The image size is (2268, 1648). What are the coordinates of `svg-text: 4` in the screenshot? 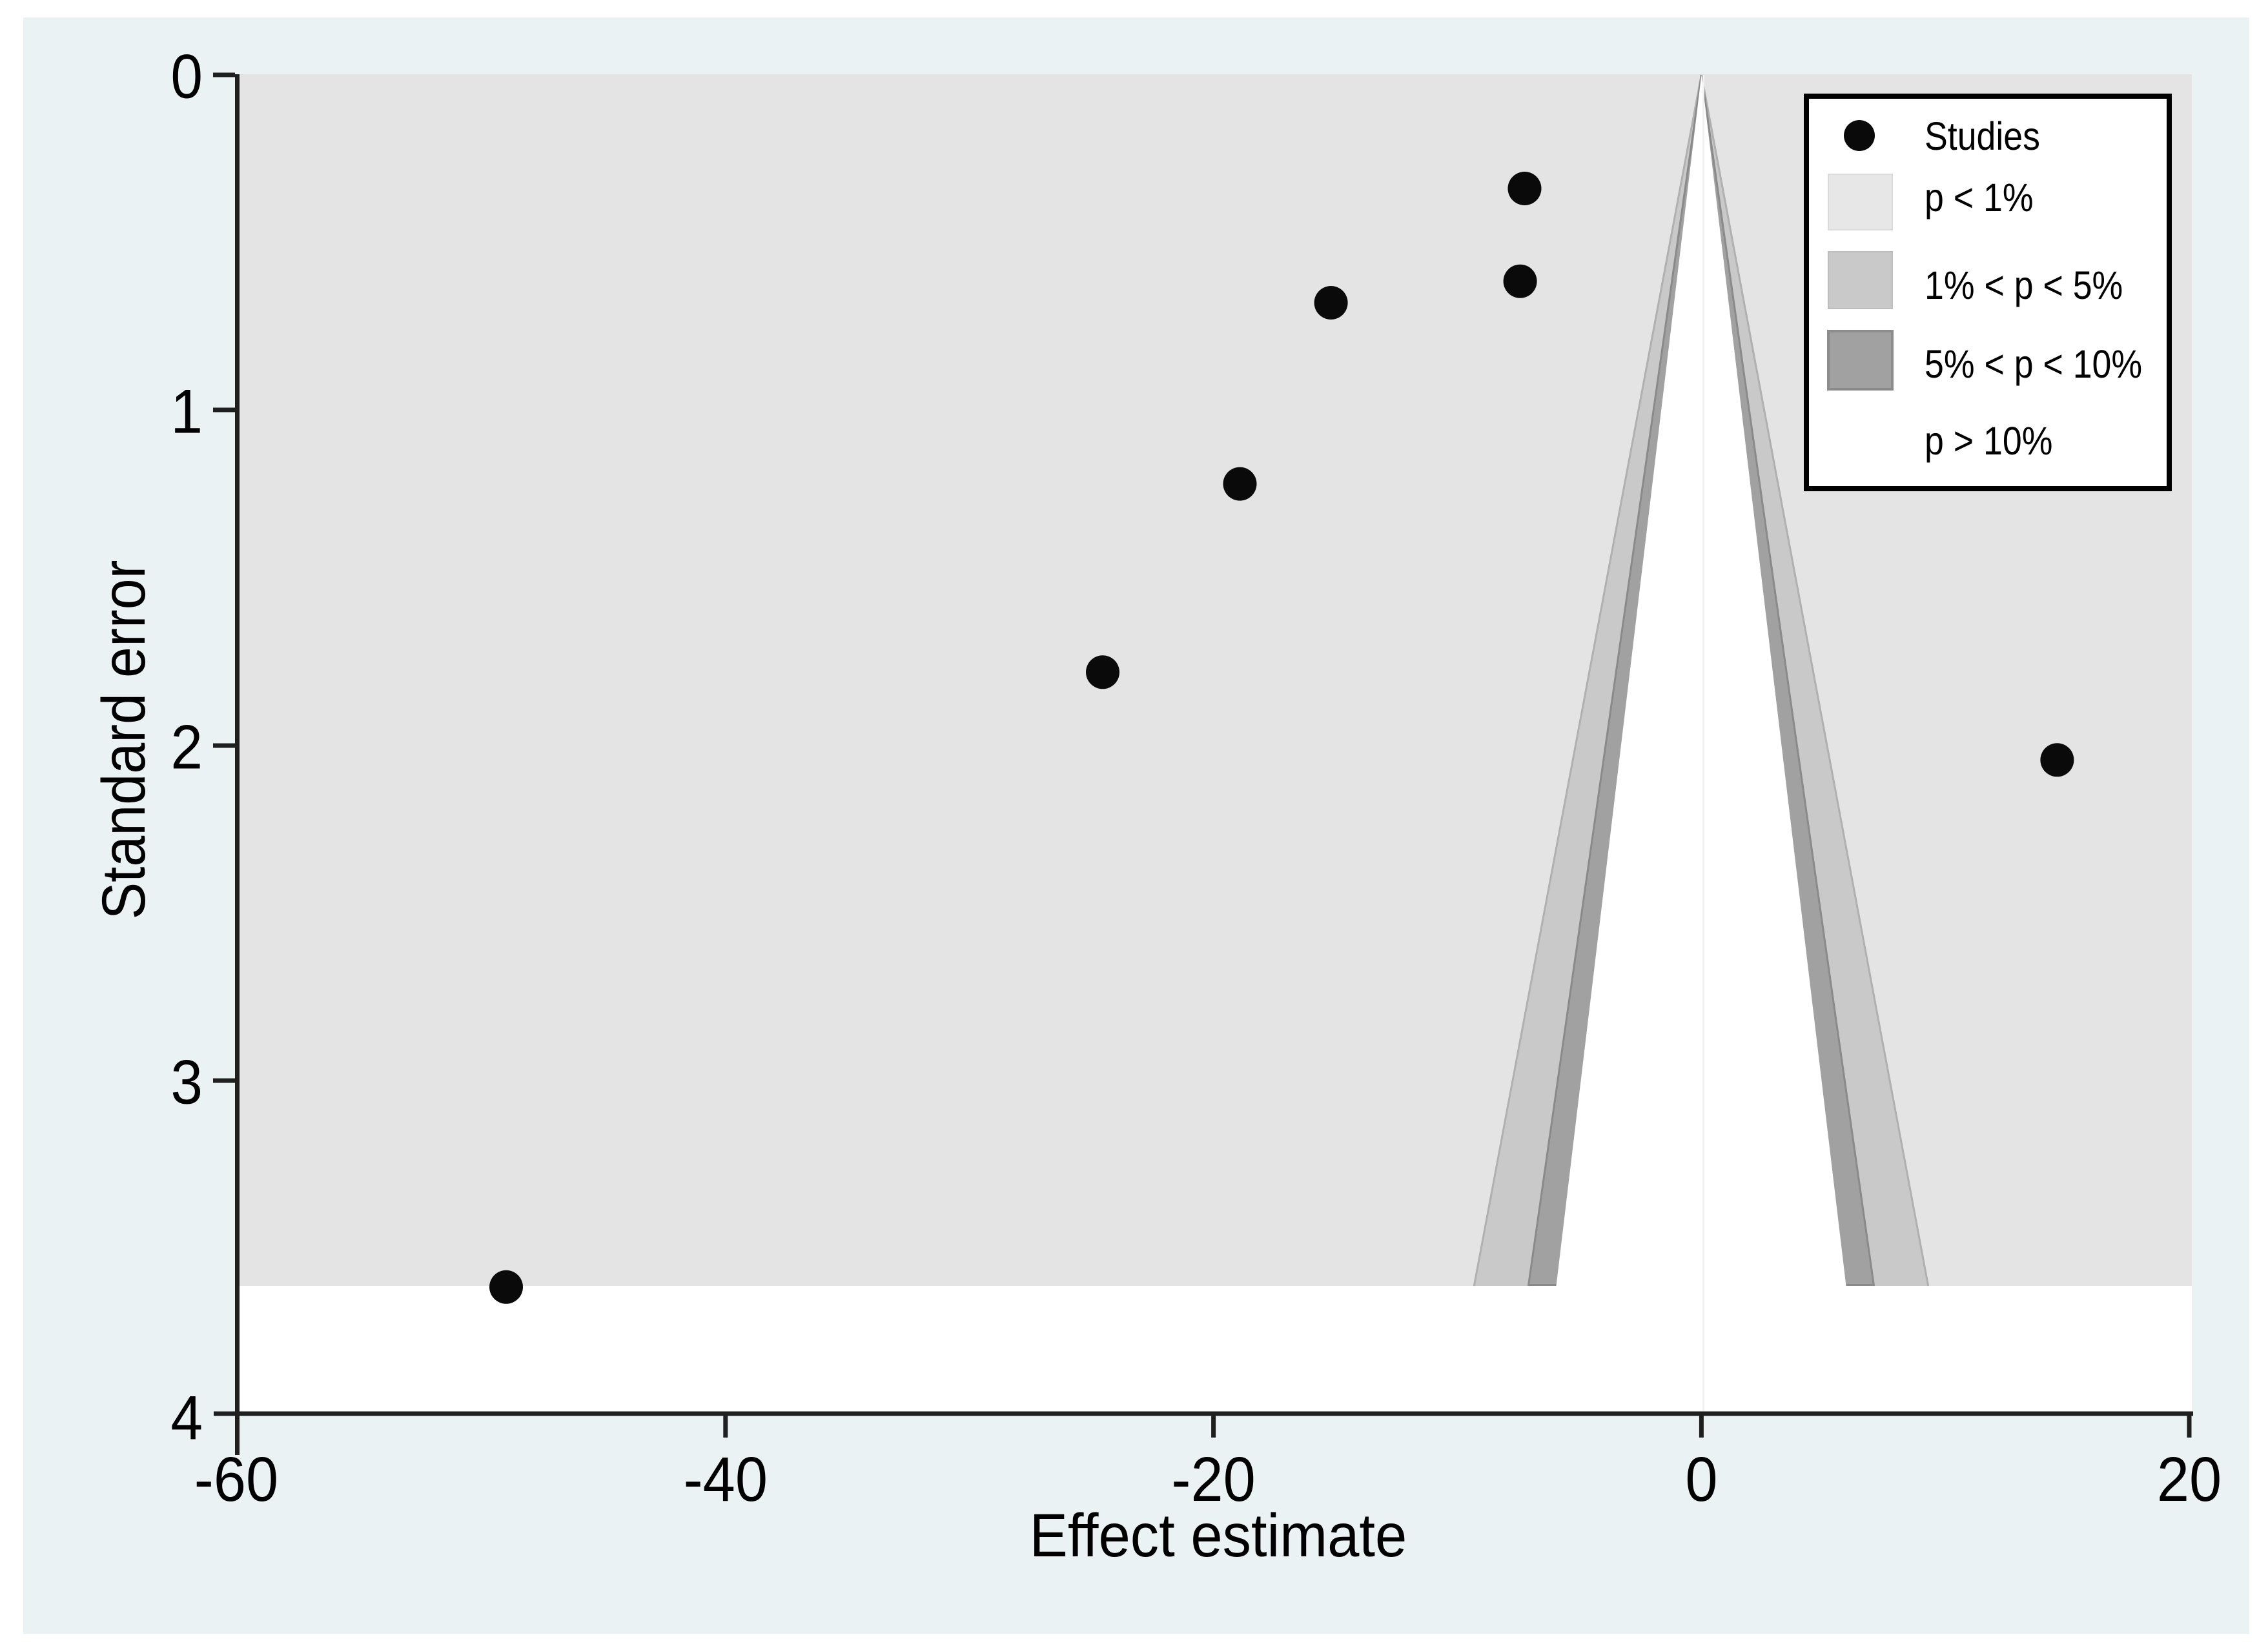 It's located at (186, 1417).